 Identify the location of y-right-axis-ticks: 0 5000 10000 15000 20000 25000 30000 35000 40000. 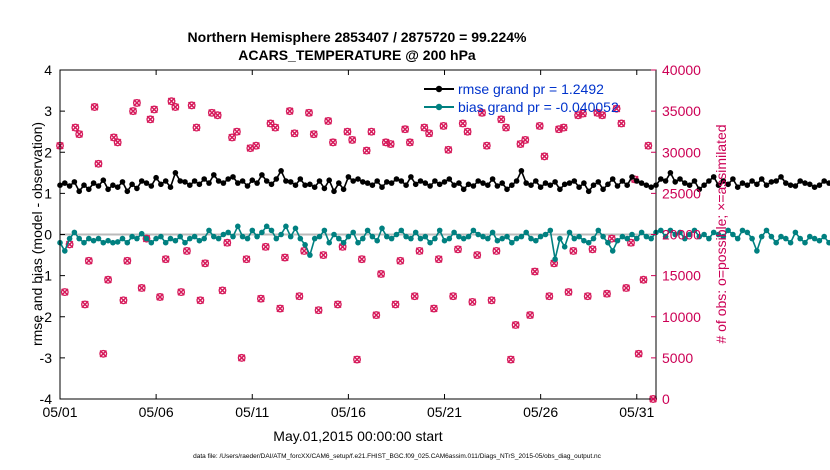
(676, 234).